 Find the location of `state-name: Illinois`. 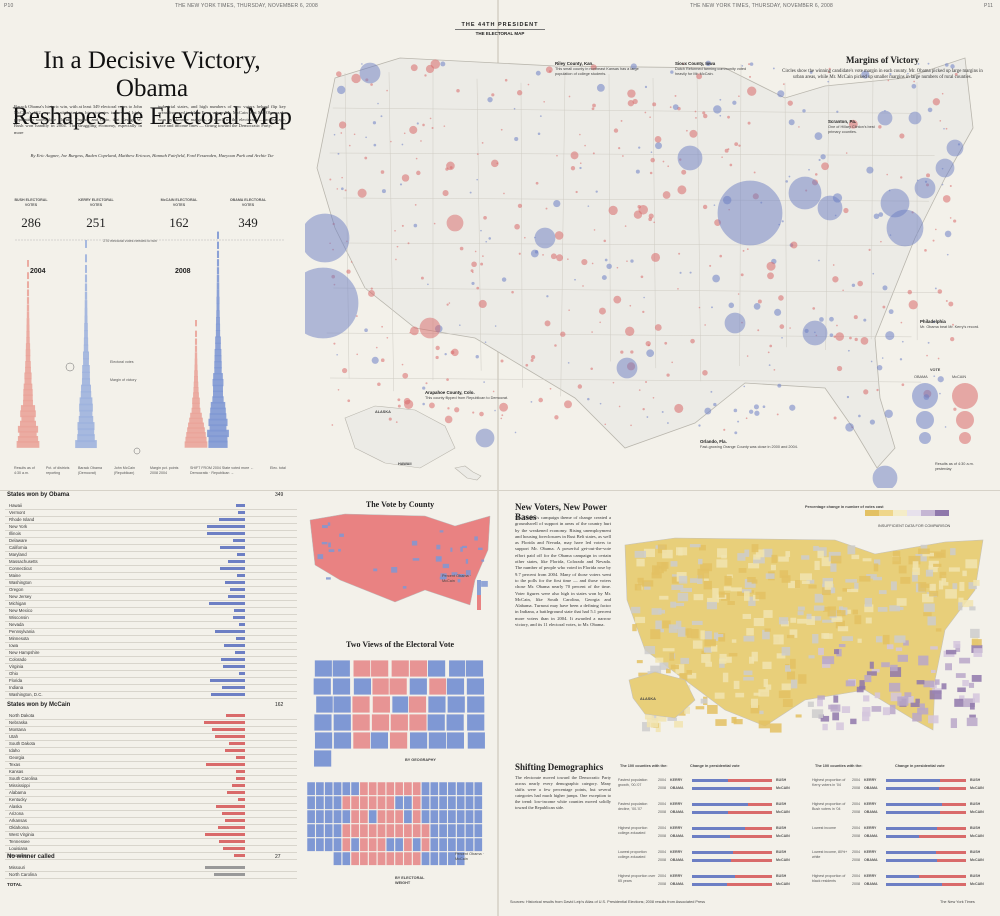

state-name: Illinois is located at coordinates (15, 533).